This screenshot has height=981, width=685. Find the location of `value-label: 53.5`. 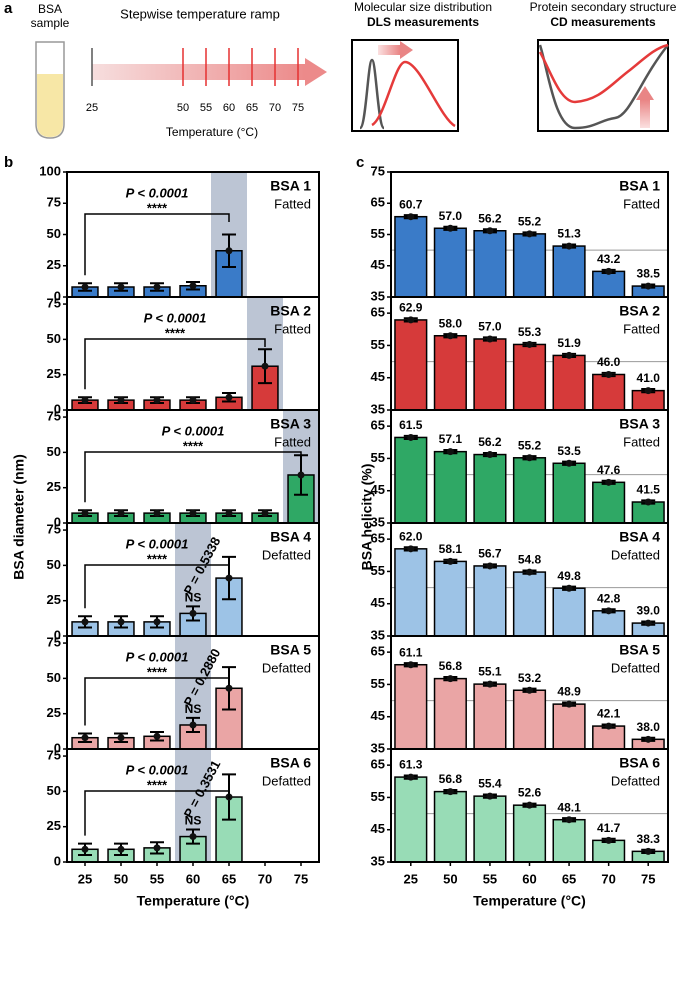

value-label: 53.5 is located at coordinates (569, 451).